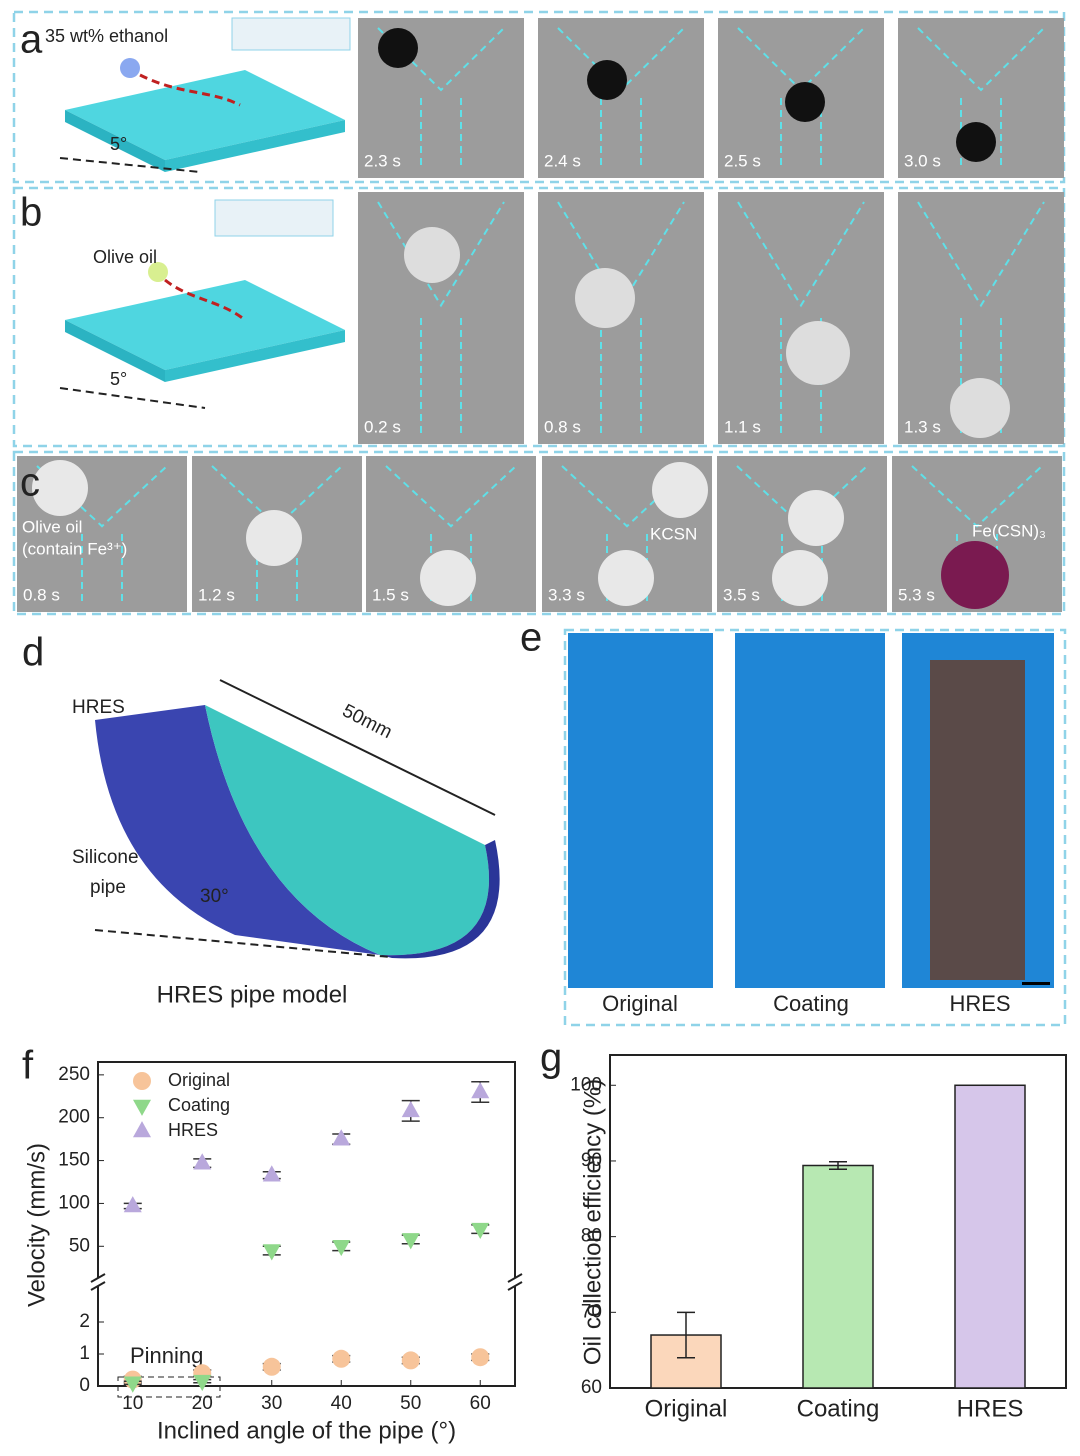 This screenshot has height=1456, width=1080. What do you see at coordinates (202, 1403) in the screenshot?
I see `x-tick-label: 20` at bounding box center [202, 1403].